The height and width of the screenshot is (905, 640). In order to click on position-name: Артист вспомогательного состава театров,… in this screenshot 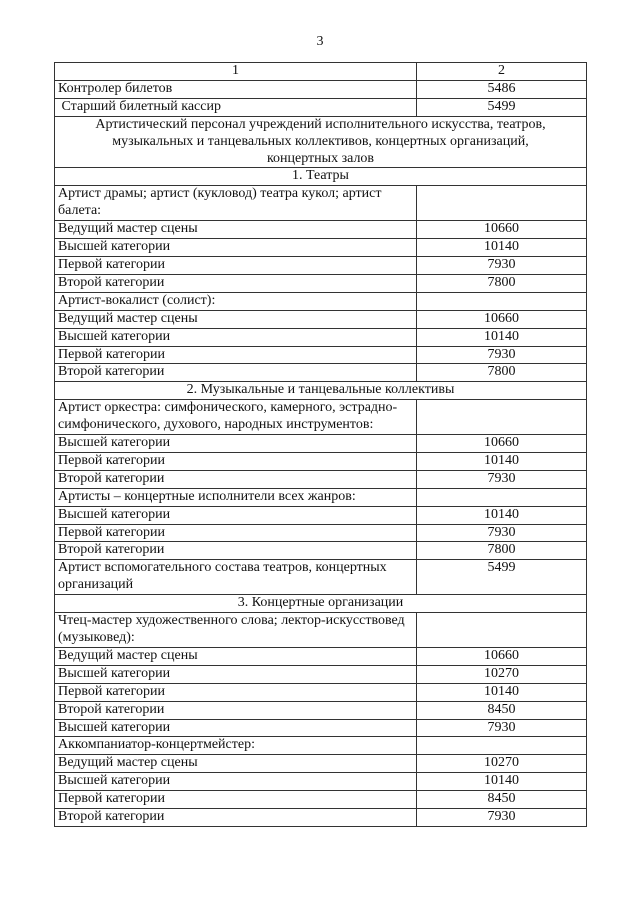, I will do `click(235, 577)`.